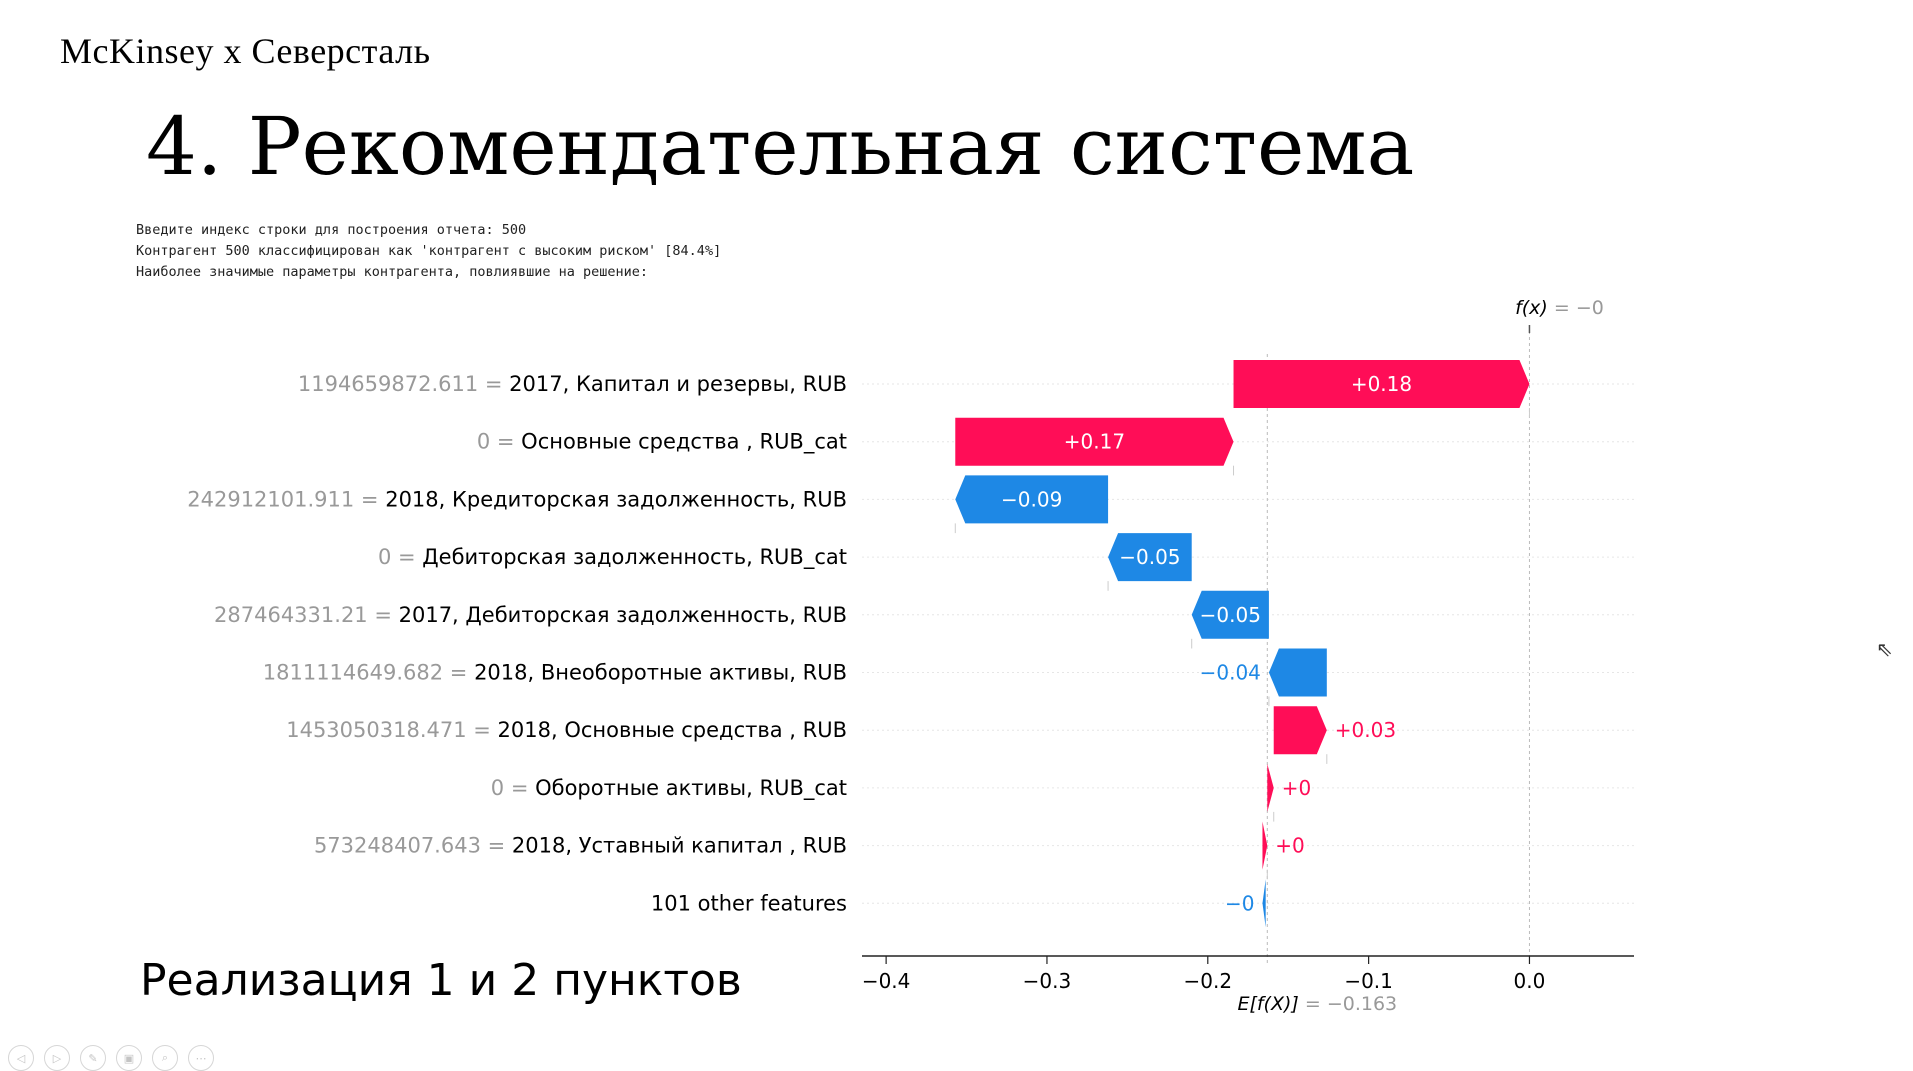  What do you see at coordinates (634, 557) in the screenshot?
I see `feature-name: Дебиторская задолженность, RUB_cat` at bounding box center [634, 557].